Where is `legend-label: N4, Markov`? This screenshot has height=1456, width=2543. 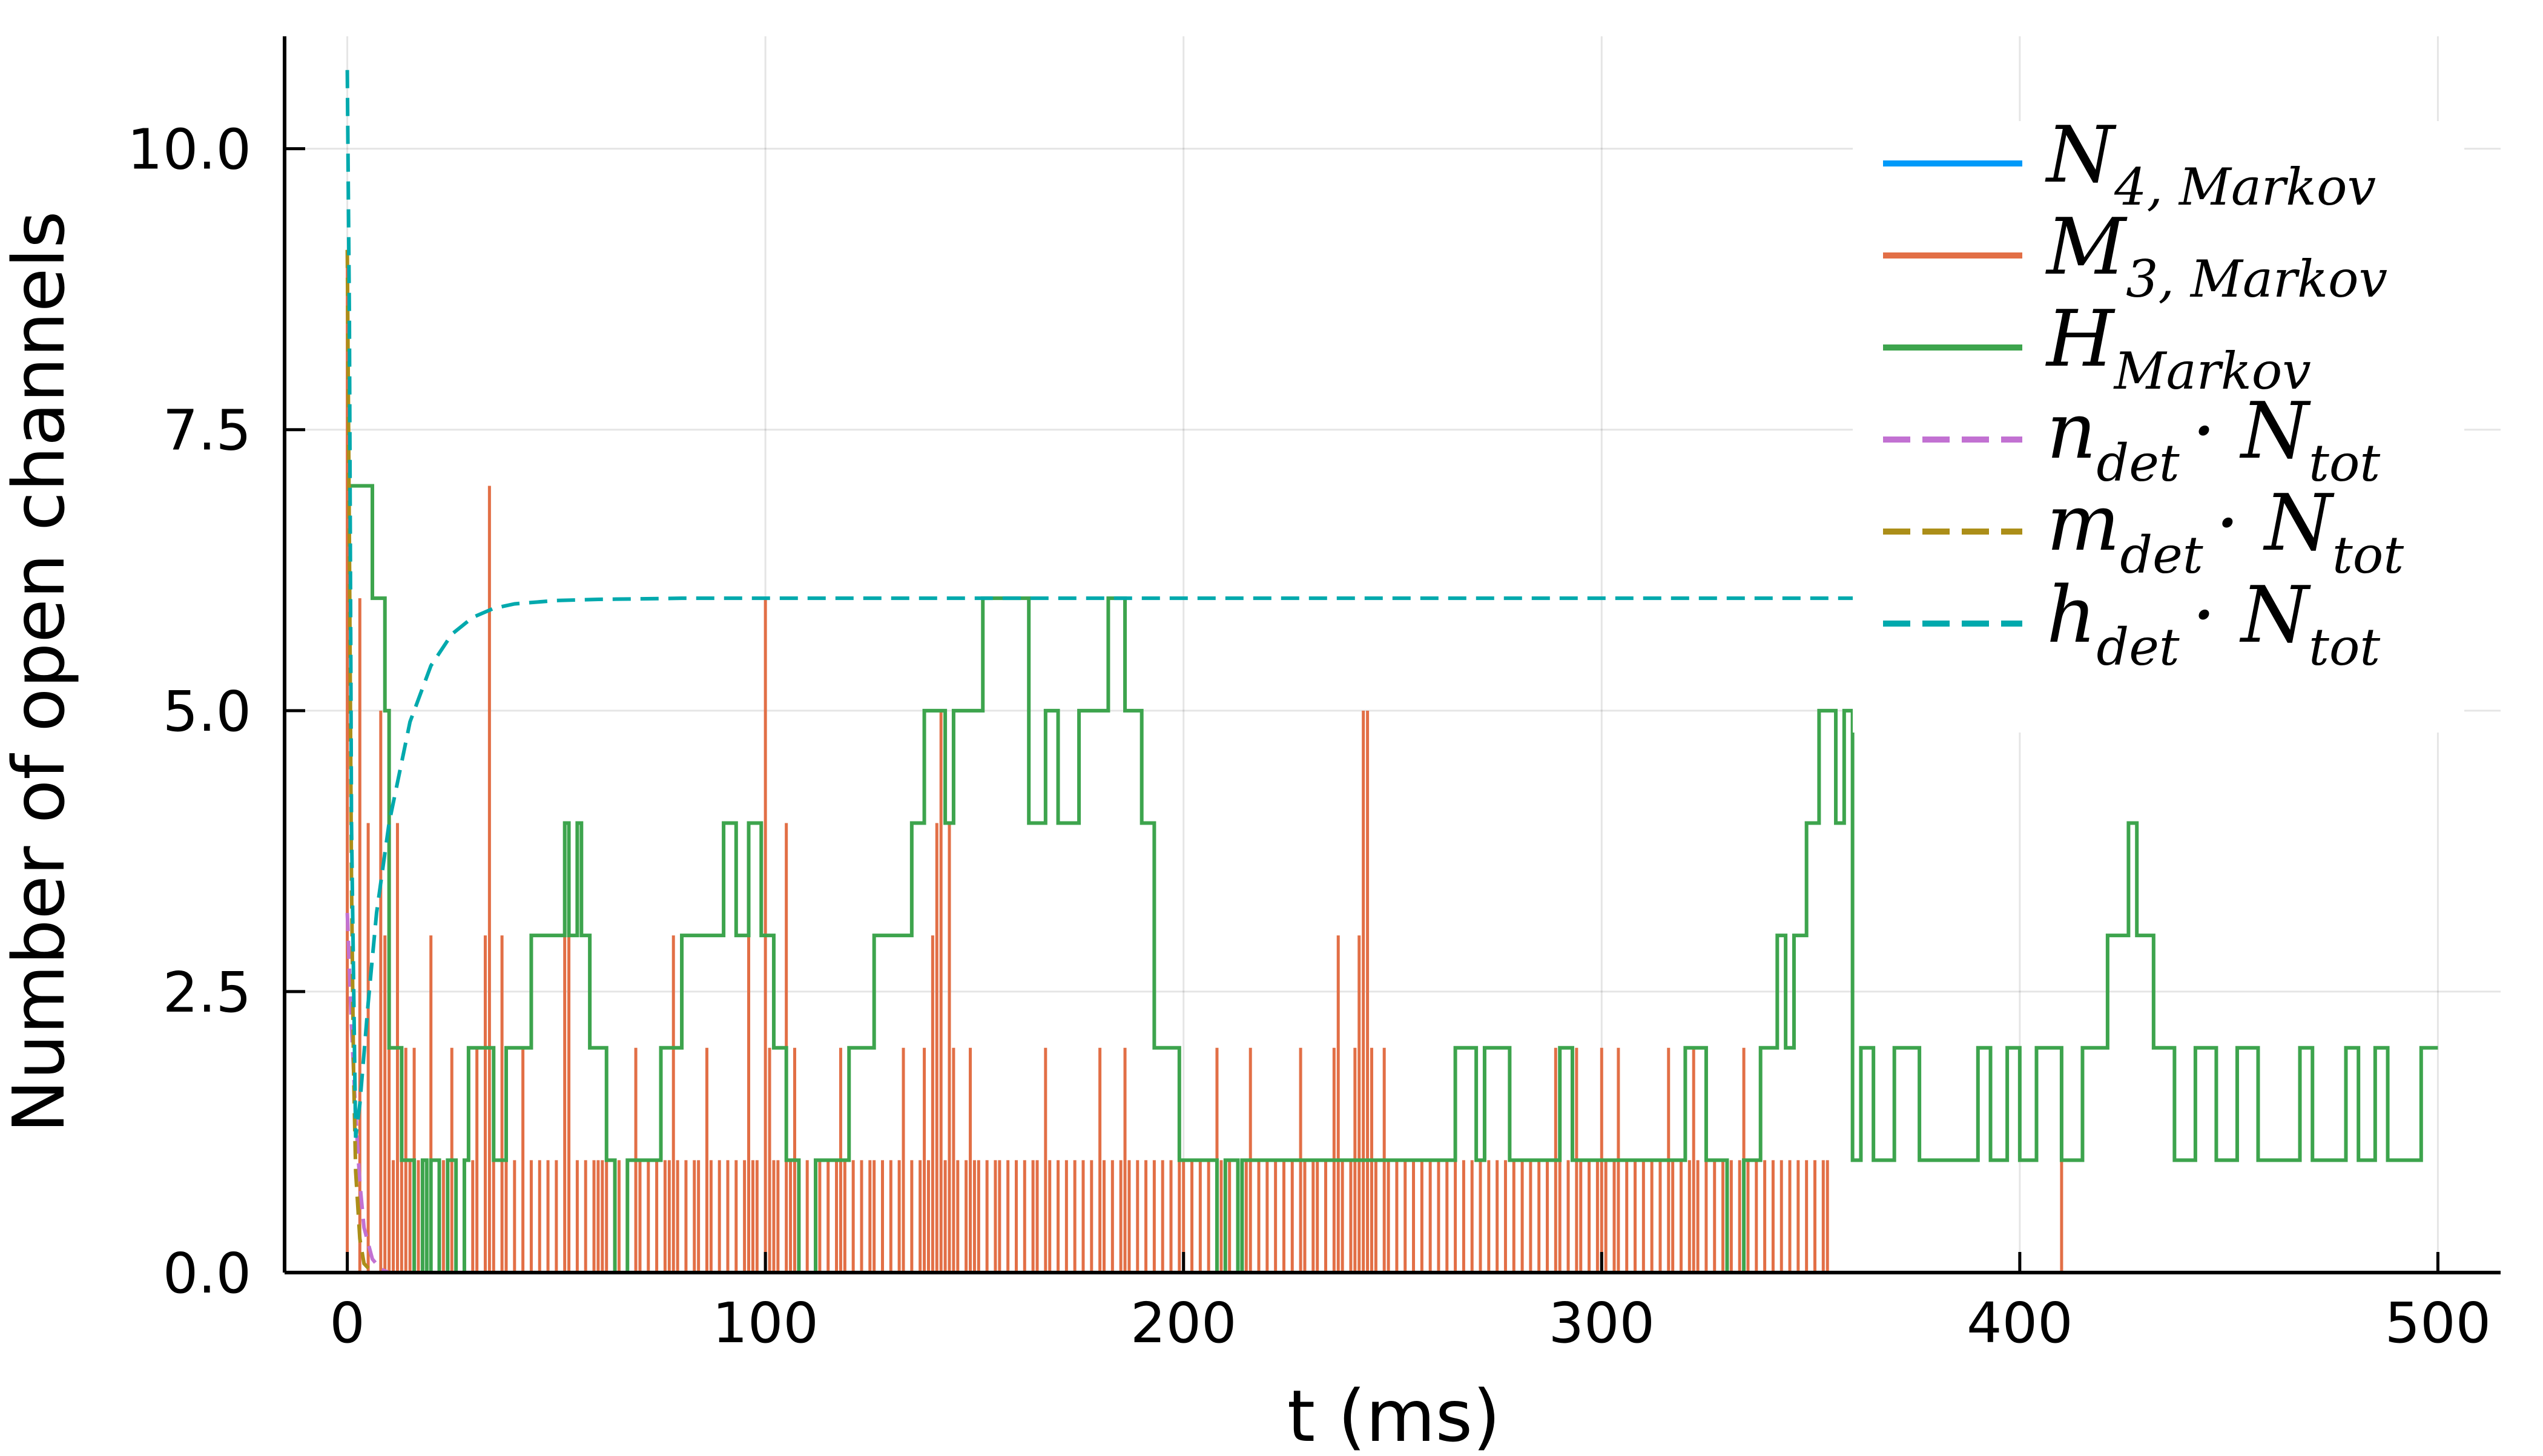
legend-label: N4, Markov is located at coordinates (2210, 163).